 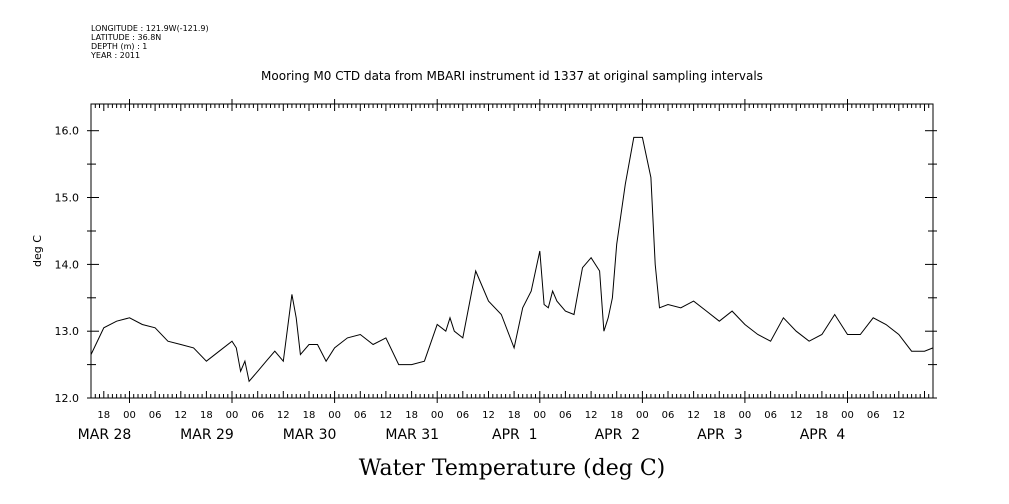 What do you see at coordinates (823, 435) in the screenshot?
I see `x-date-label: APR 4` at bounding box center [823, 435].